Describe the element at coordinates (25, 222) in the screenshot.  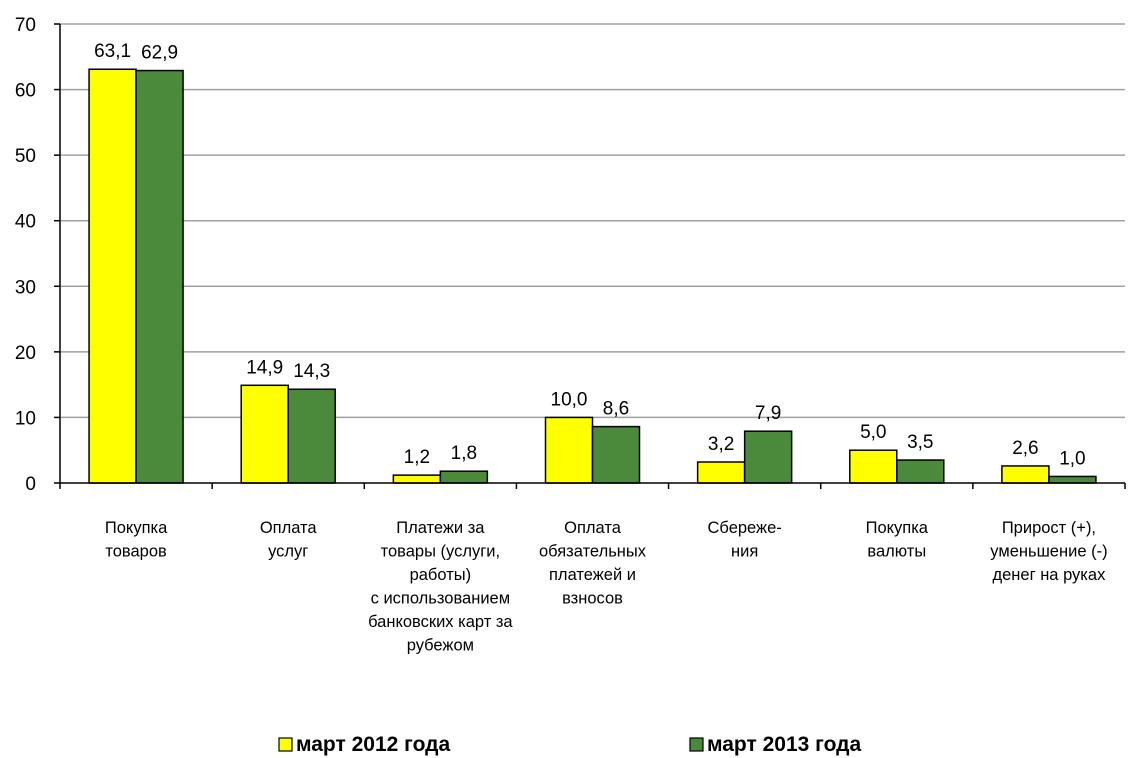
I see `y-tick-label: 40` at that location.